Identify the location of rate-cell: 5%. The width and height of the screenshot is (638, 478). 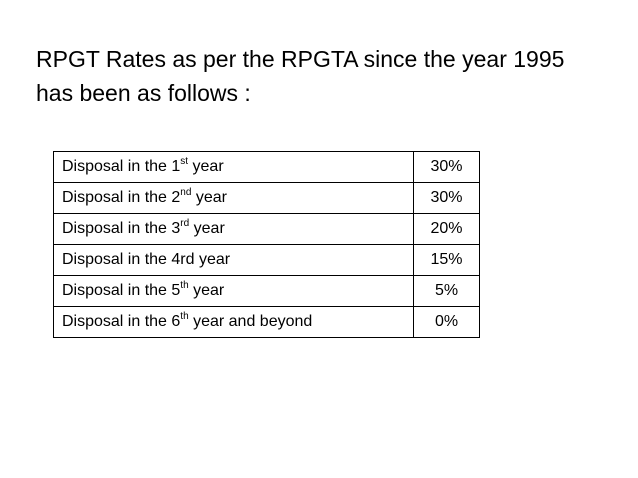
(446, 291).